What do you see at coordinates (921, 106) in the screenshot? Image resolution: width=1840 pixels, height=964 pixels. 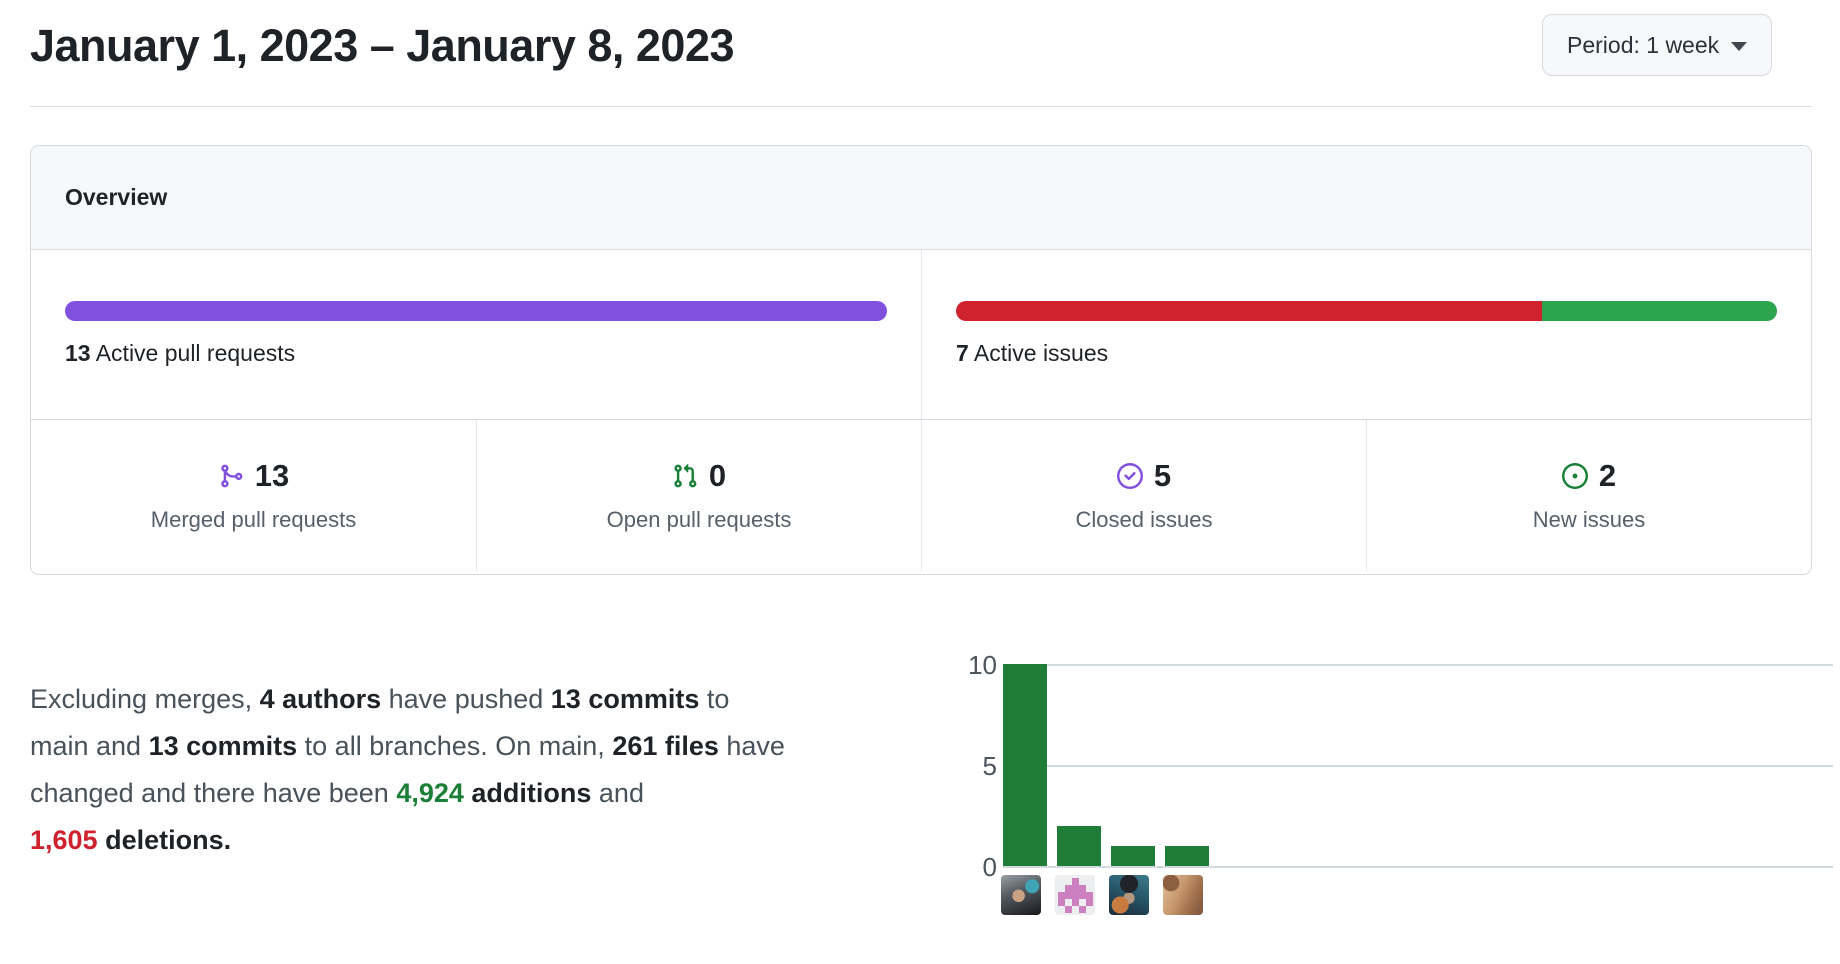 I see `header-divider` at bounding box center [921, 106].